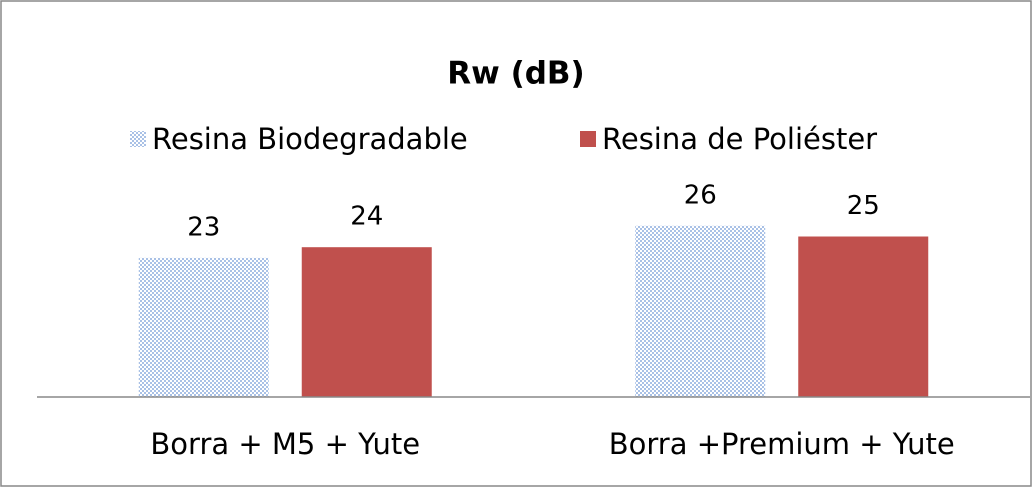  What do you see at coordinates (203, 227) in the screenshot?
I see `data-label: 23` at bounding box center [203, 227].